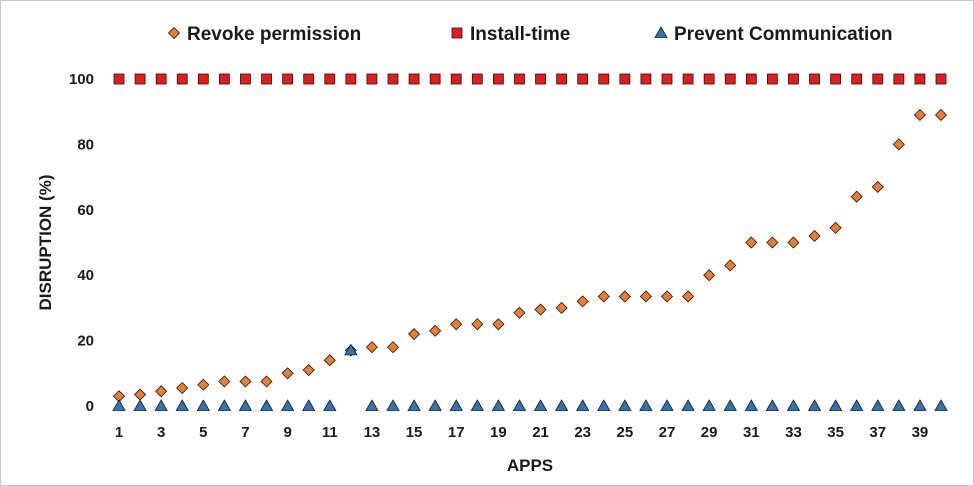 This screenshot has width=974, height=486. Describe the element at coordinates (498, 432) in the screenshot. I see `x-tick-label: 19` at that location.